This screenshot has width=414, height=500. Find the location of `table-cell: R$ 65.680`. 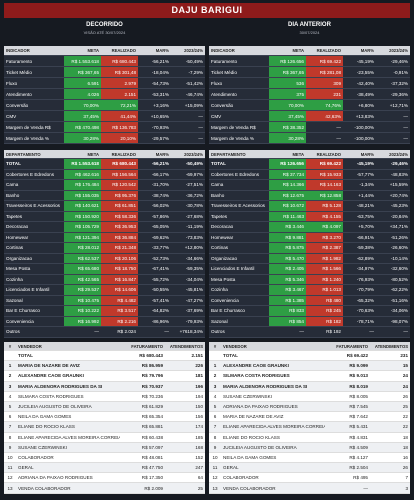

table-cell: R$ 65.680 is located at coordinates (82, 269).